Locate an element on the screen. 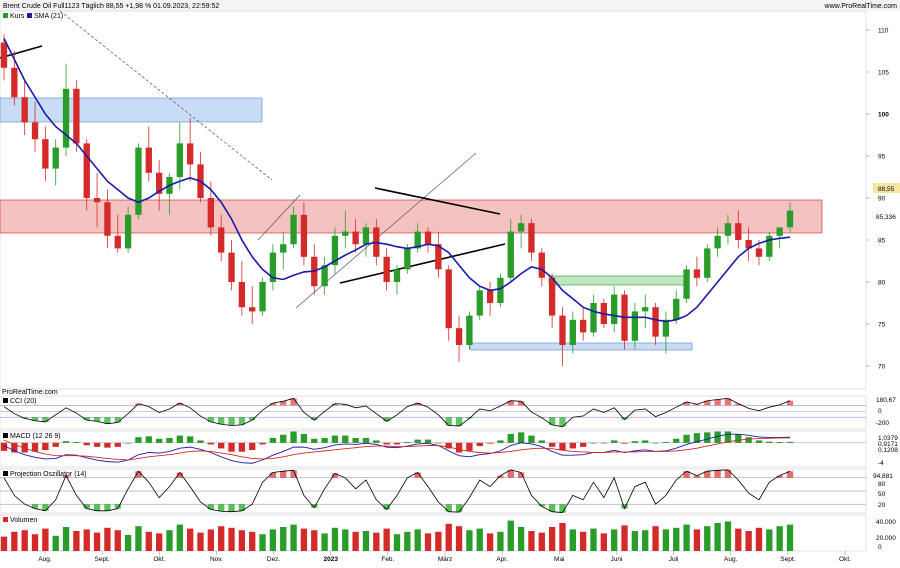 The height and width of the screenshot is (568, 900). time-axis-label: Aug. is located at coordinates (731, 559).